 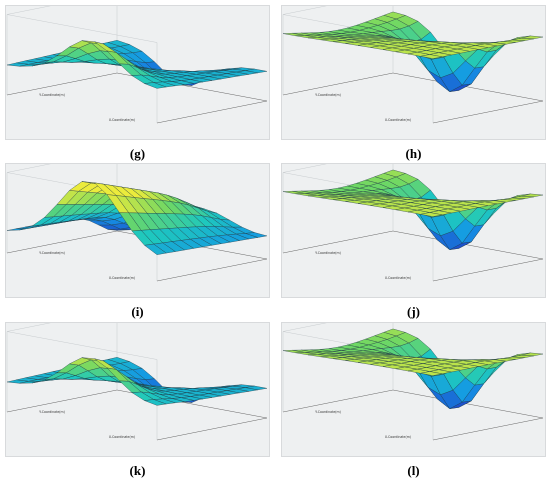 I want to click on panel-caption: (k), so click(x=137, y=470).